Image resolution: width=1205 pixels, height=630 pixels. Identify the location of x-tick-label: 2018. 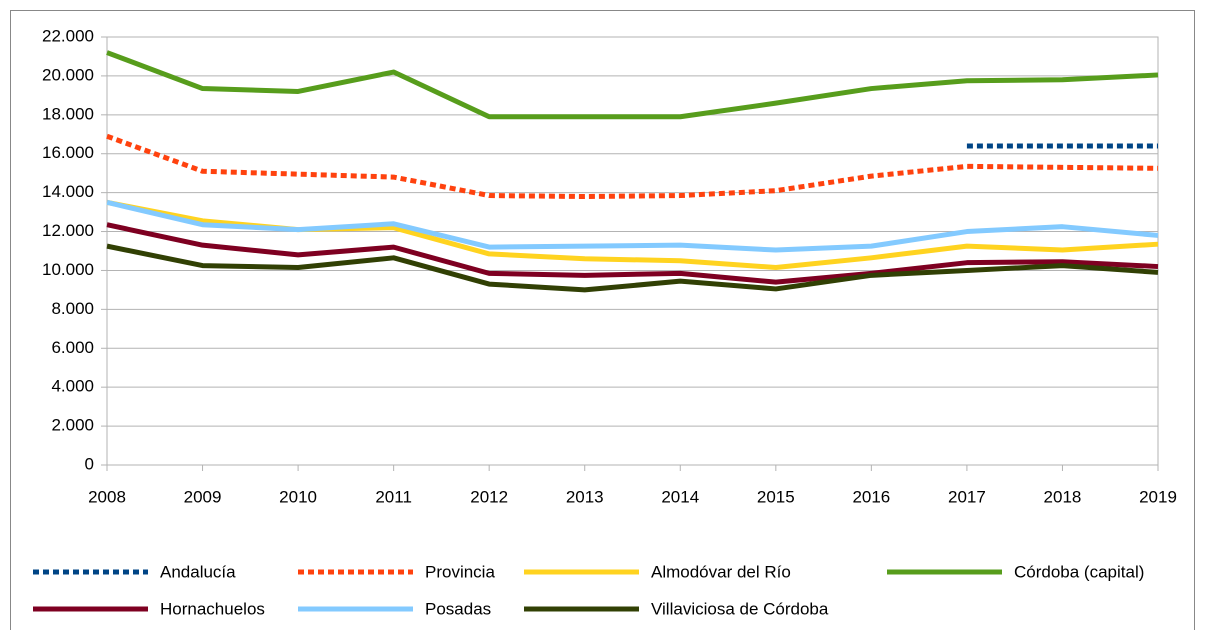
(1063, 496).